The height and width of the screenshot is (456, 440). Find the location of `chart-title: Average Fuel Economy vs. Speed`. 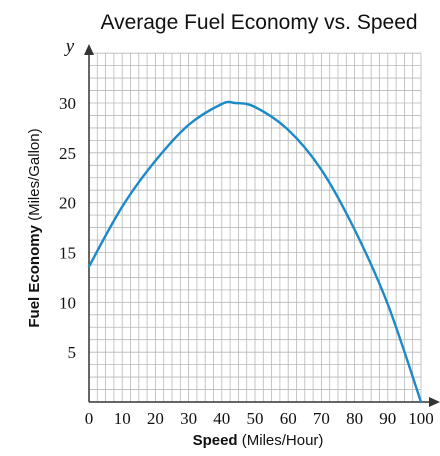

chart-title: Average Fuel Economy vs. Speed is located at coordinates (258, 22).